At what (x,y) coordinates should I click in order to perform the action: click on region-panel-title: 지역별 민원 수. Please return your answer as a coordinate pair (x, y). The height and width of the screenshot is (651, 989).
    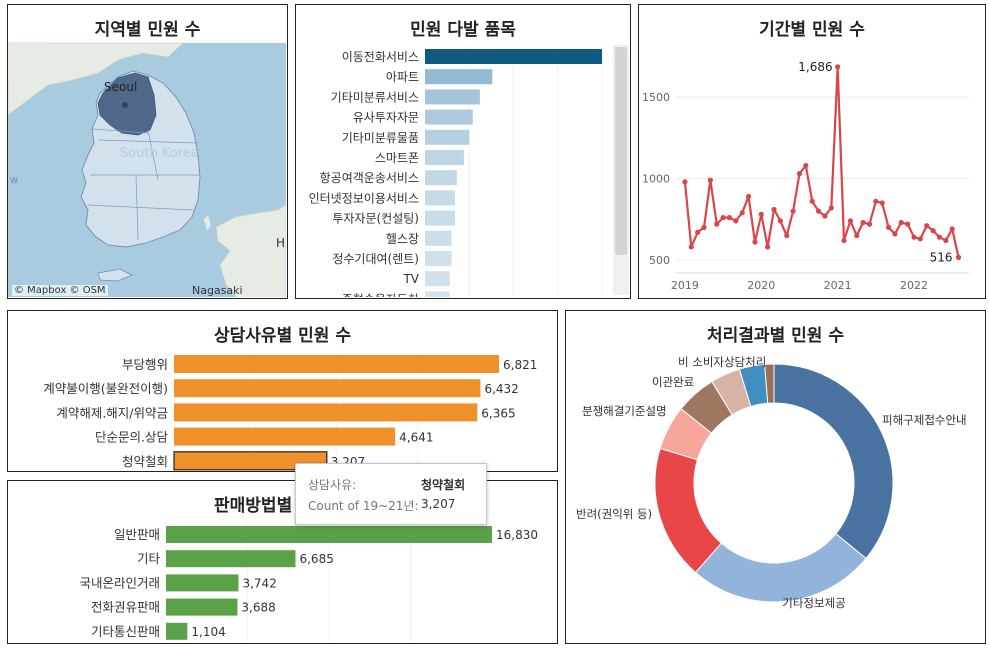
    Looking at the image, I should click on (147, 30).